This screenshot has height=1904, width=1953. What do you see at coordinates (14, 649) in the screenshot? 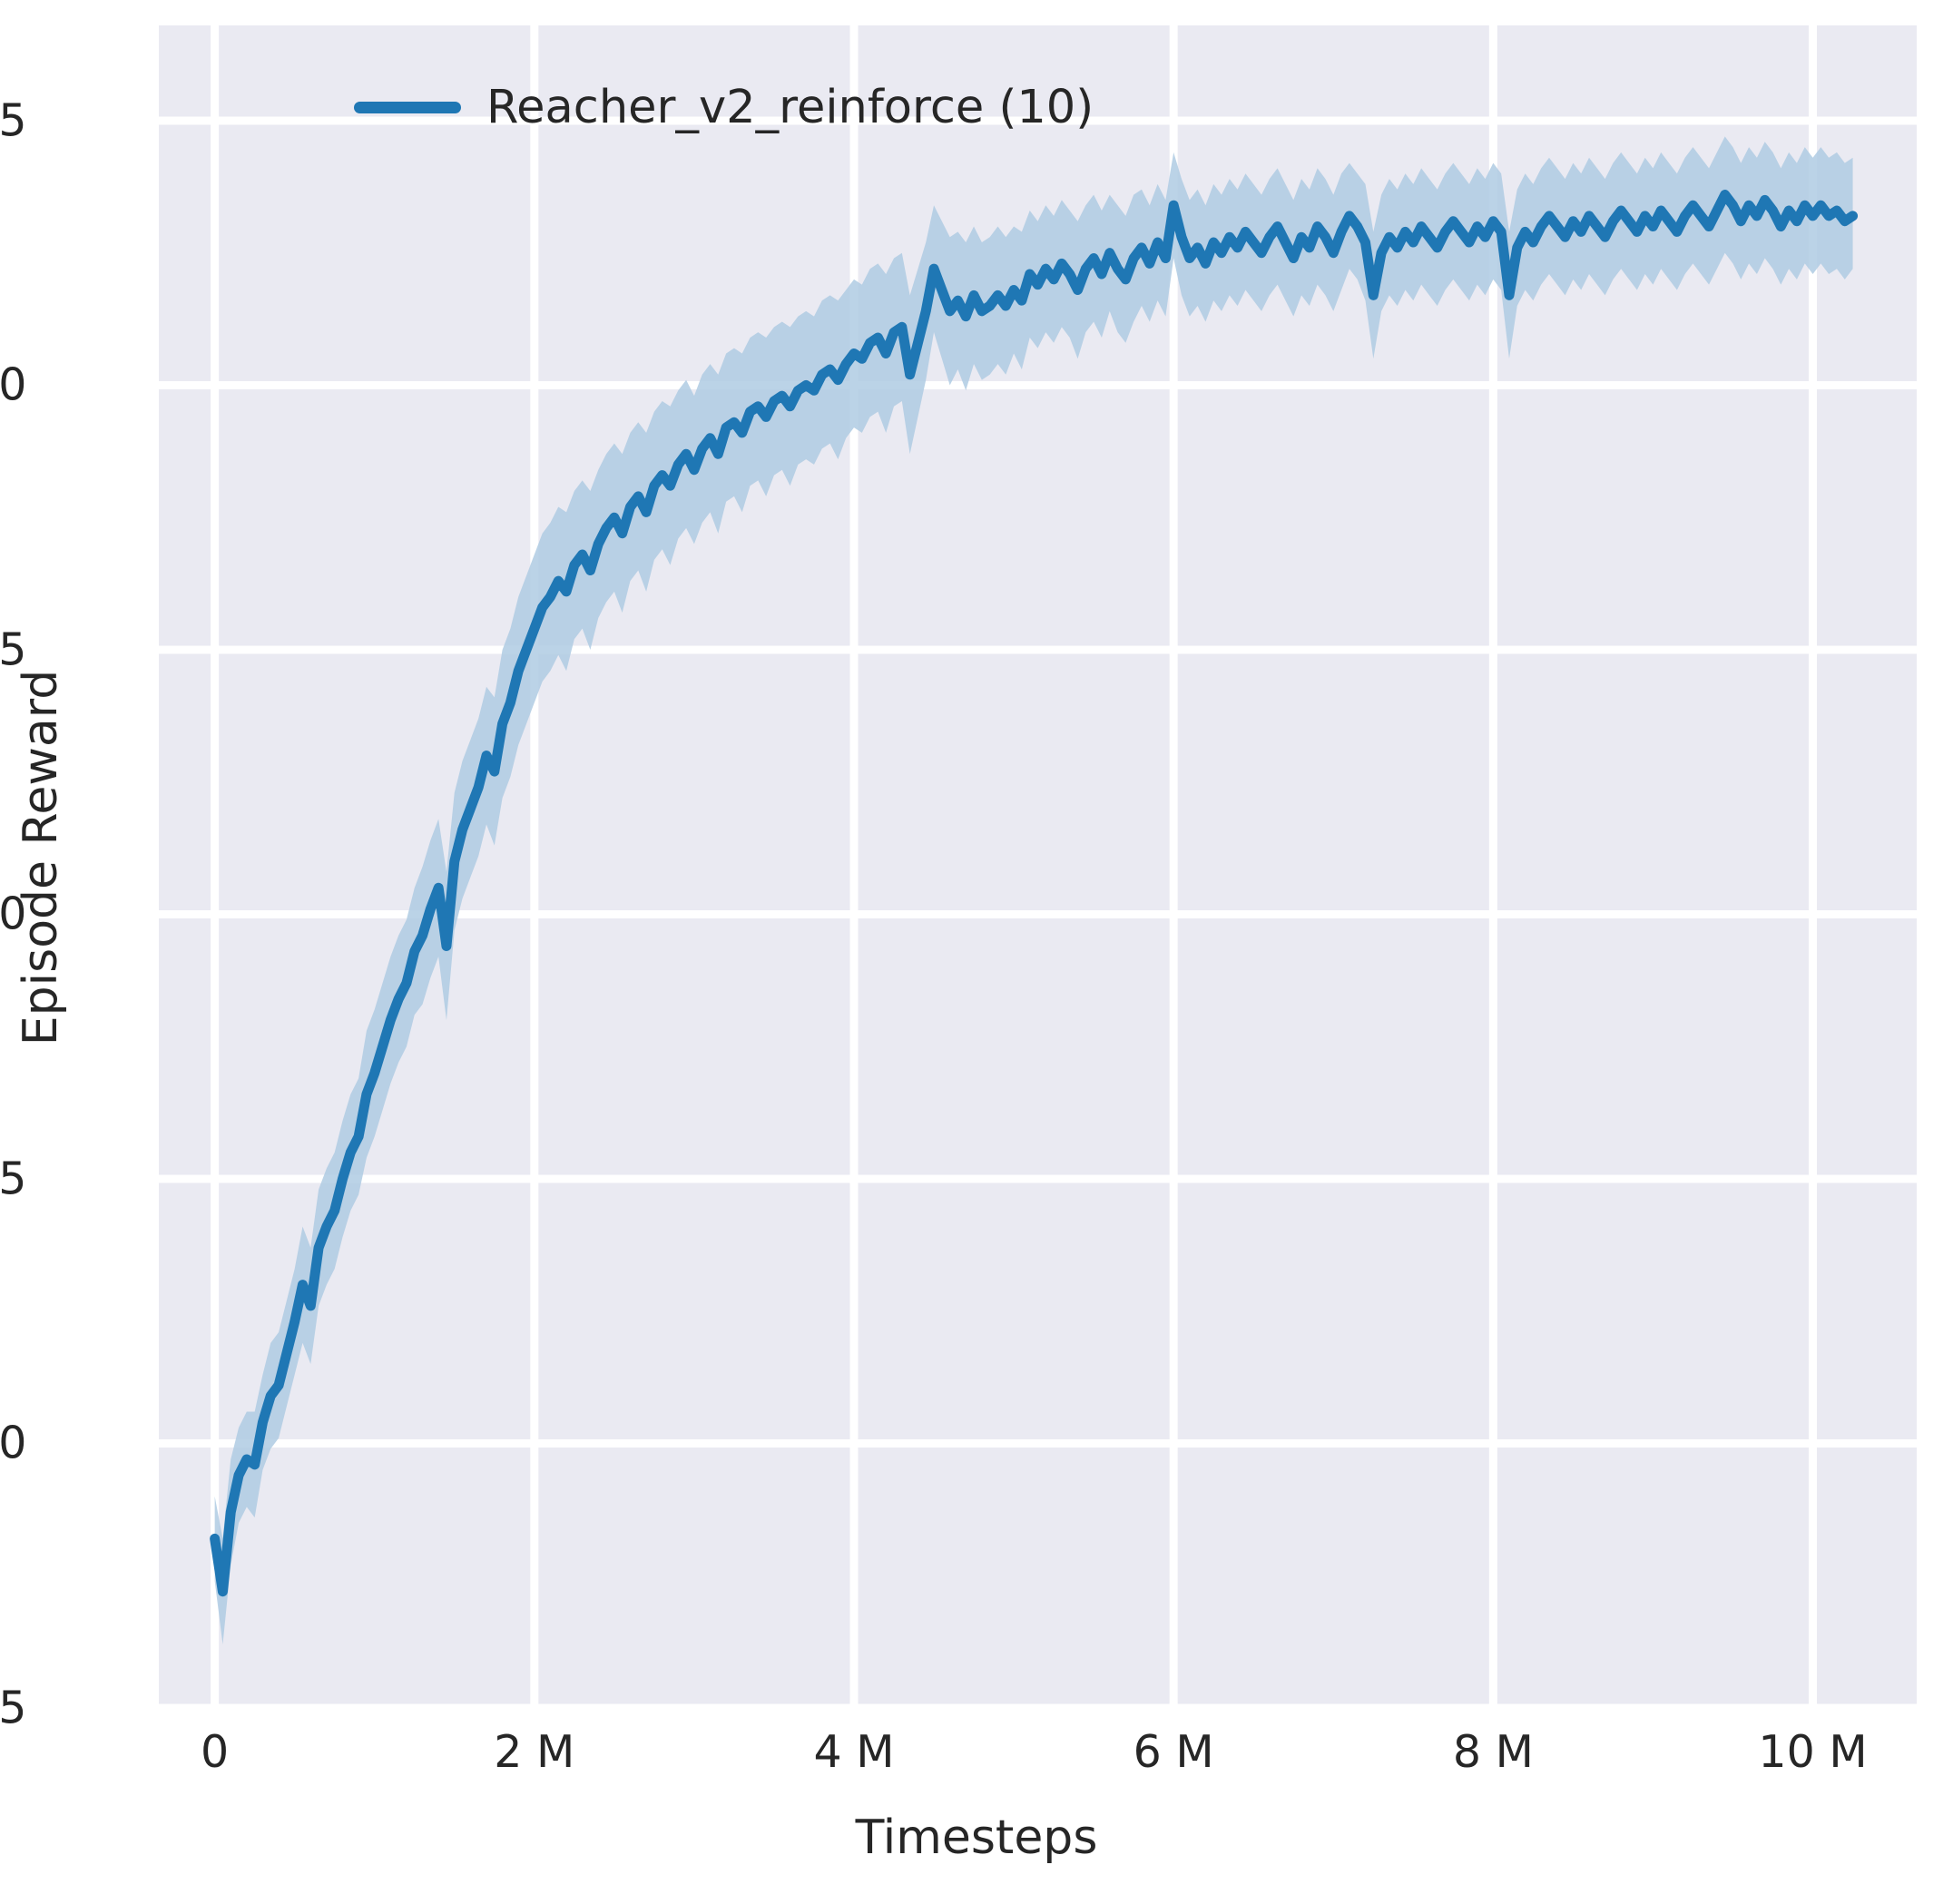
I see `y-tick-label: −15` at bounding box center [14, 649].